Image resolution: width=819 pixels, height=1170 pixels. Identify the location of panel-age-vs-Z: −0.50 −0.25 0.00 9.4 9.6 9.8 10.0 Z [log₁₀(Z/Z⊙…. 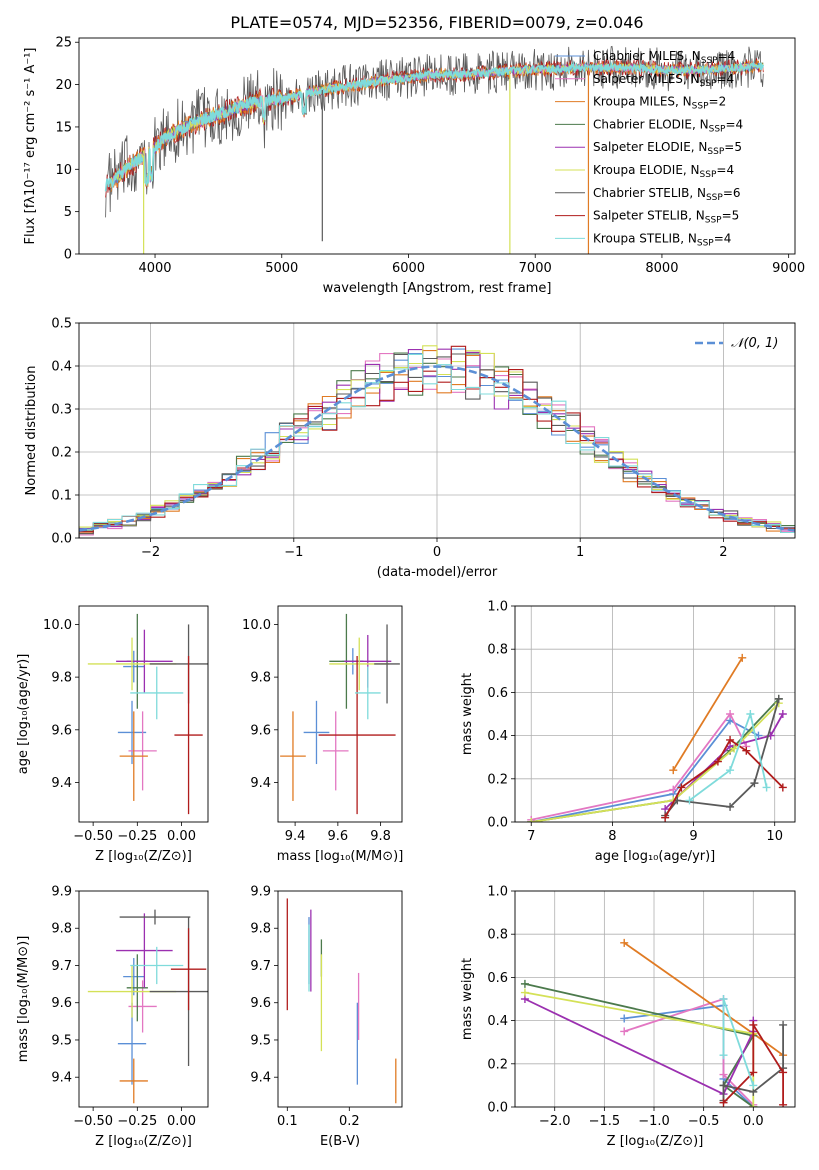
(112, 734).